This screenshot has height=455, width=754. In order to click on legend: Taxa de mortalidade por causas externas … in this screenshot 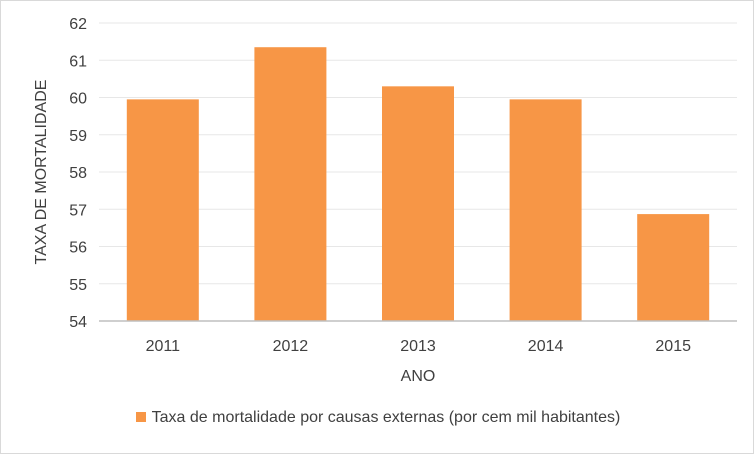, I will do `click(377, 418)`.